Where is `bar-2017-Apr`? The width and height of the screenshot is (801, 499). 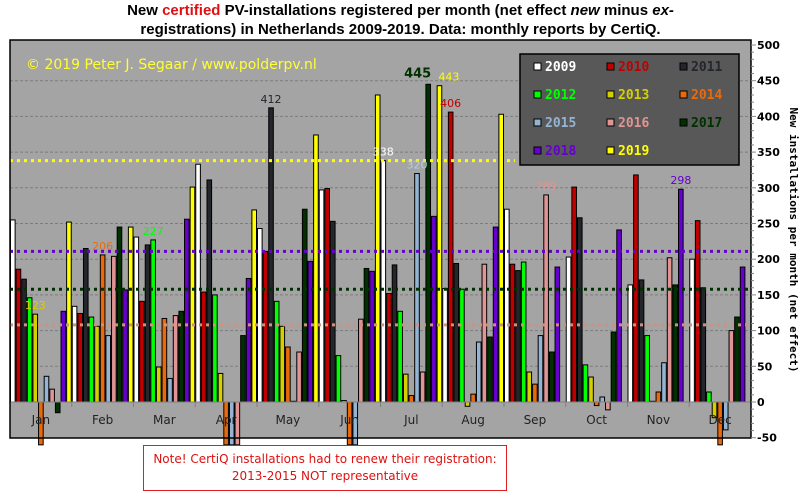 bar-2017-Apr is located at coordinates (243, 369).